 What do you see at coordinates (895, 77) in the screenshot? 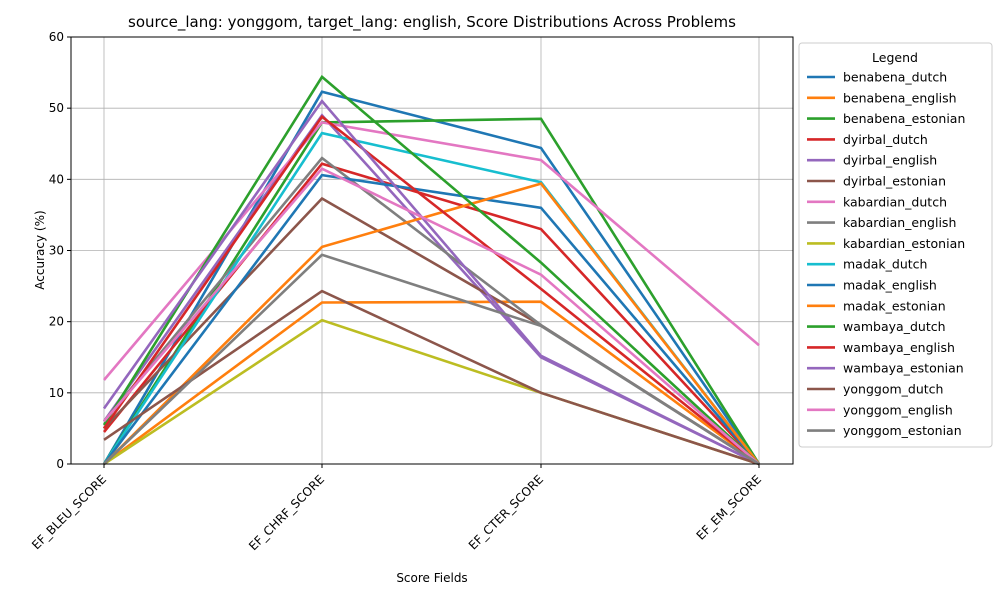
I see `legend-label-benabena_dutch: benabena_dutch` at bounding box center [895, 77].